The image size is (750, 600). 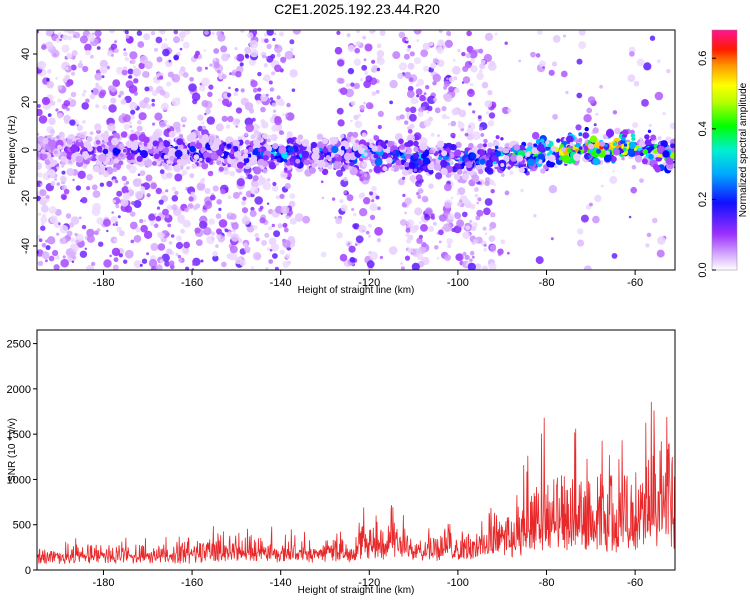 What do you see at coordinates (458, 283) in the screenshot?
I see `x-tick-label: -100` at bounding box center [458, 283].